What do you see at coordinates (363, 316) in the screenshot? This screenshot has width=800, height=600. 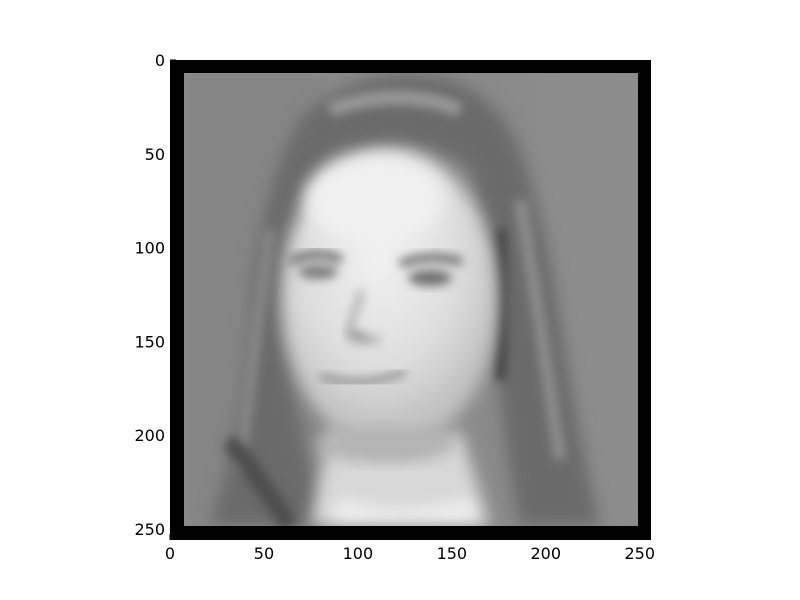 I see `nose` at bounding box center [363, 316].